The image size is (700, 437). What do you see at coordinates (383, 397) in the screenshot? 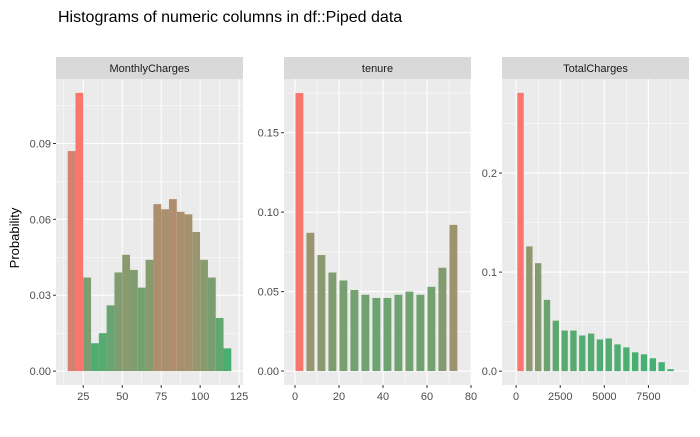
I see `x-tick-label: 40` at bounding box center [383, 397].